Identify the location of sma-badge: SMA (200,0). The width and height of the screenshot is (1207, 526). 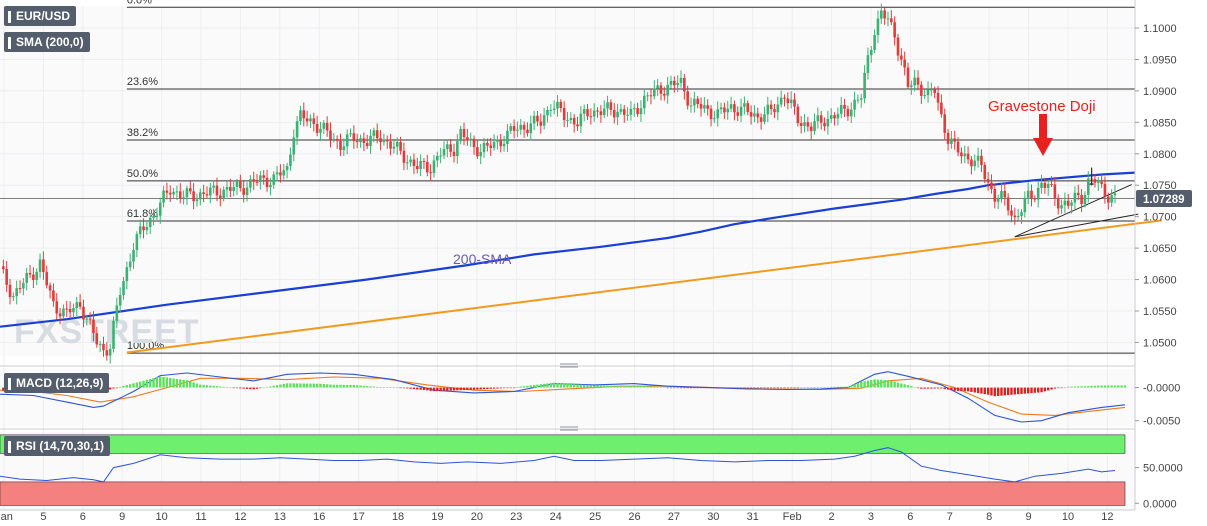
(47, 42).